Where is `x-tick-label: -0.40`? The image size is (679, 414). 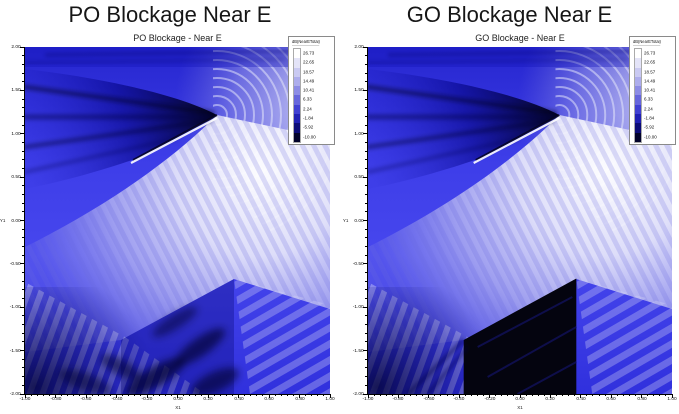
x-tick-label: -0.40 is located at coordinates (459, 399).